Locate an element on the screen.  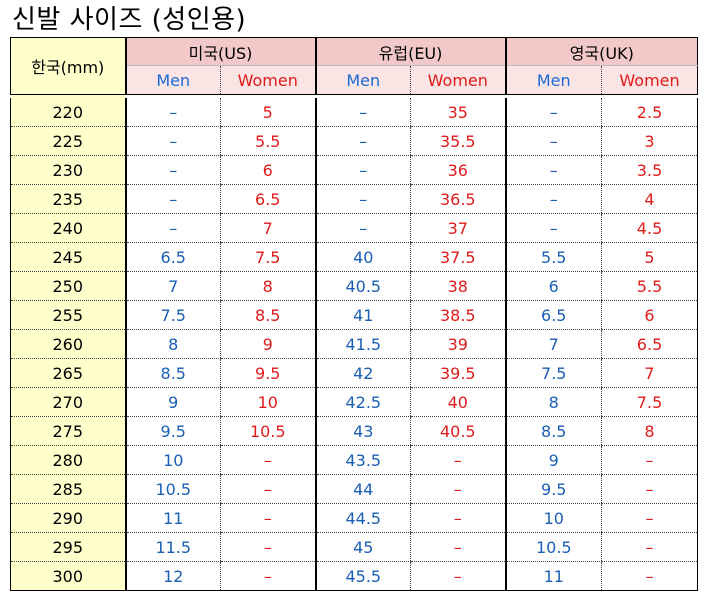
korea-size-cell: 240 is located at coordinates (68, 228).